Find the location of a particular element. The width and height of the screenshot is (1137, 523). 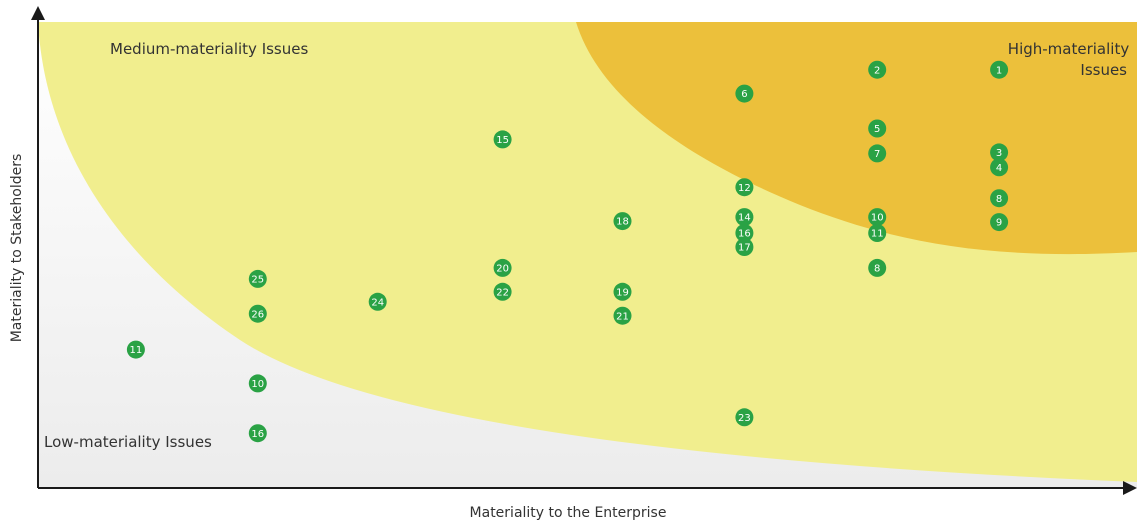

data-point: 4 is located at coordinates (999, 167).